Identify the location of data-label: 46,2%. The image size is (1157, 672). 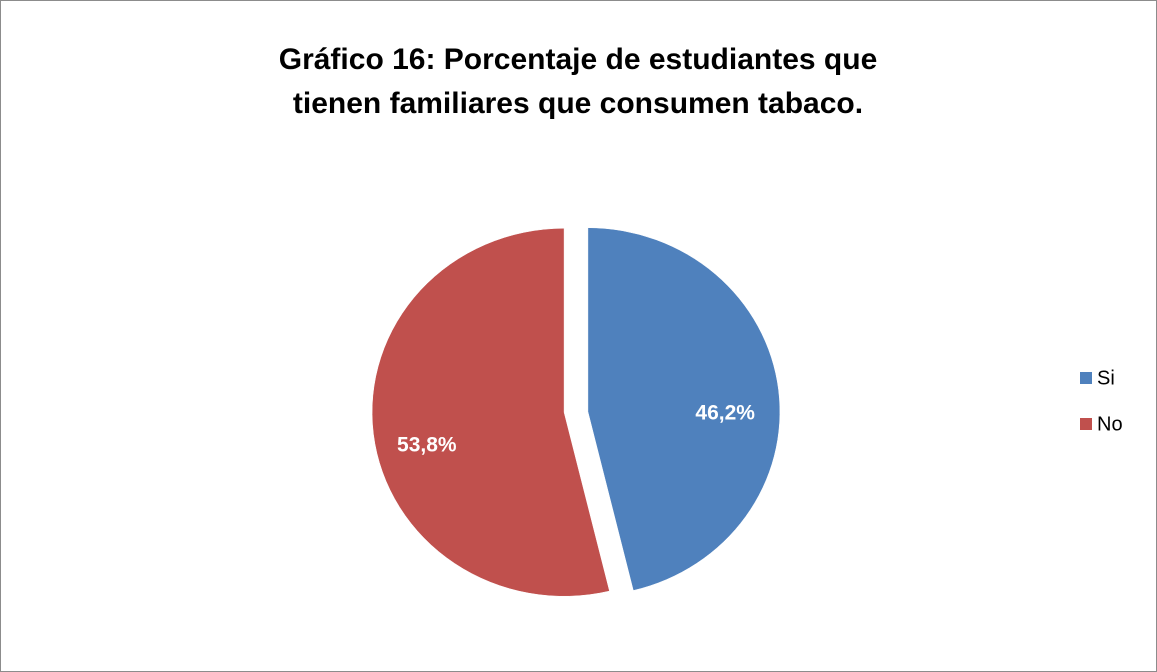
(725, 412).